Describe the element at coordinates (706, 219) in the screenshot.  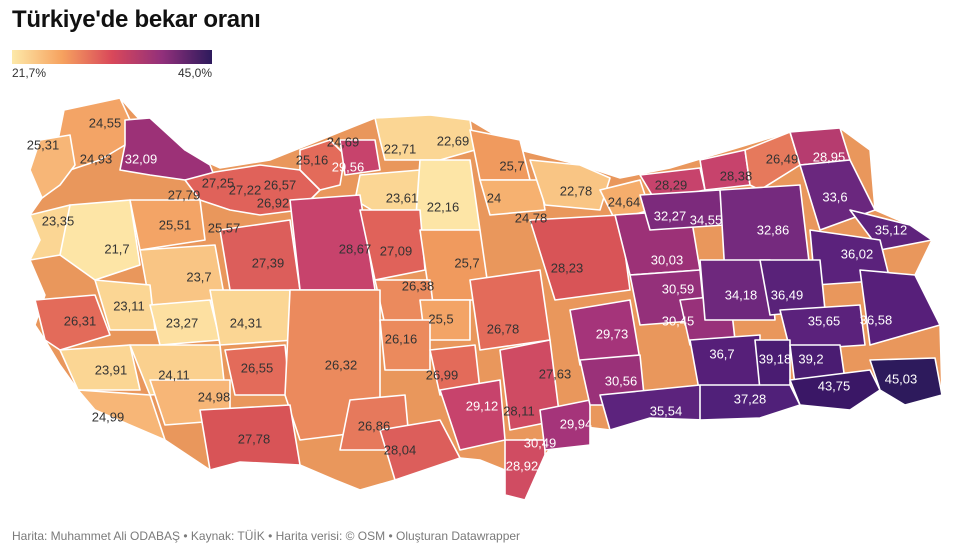
I see `province-value-label: 34,55` at that location.